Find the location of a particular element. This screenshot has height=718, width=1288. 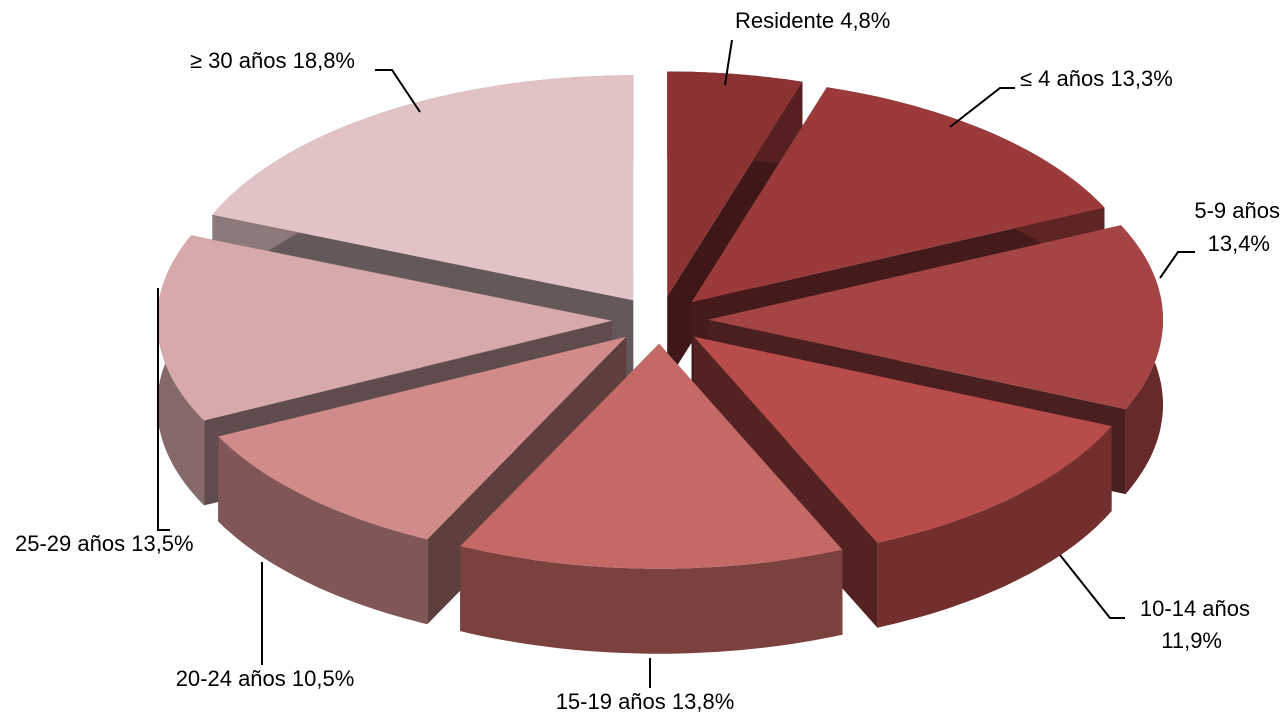

value-label: 13,4% is located at coordinates (1239, 243).